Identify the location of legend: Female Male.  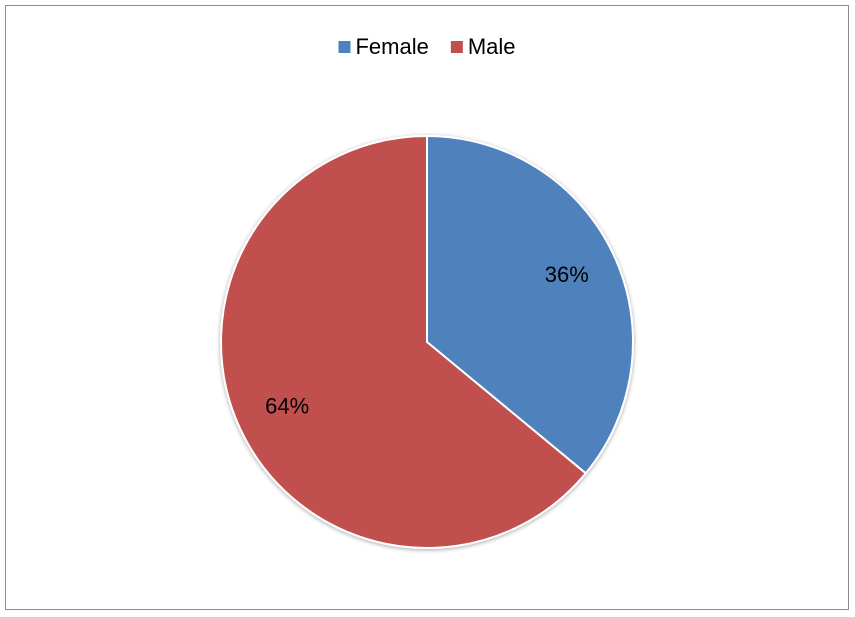
(427, 46).